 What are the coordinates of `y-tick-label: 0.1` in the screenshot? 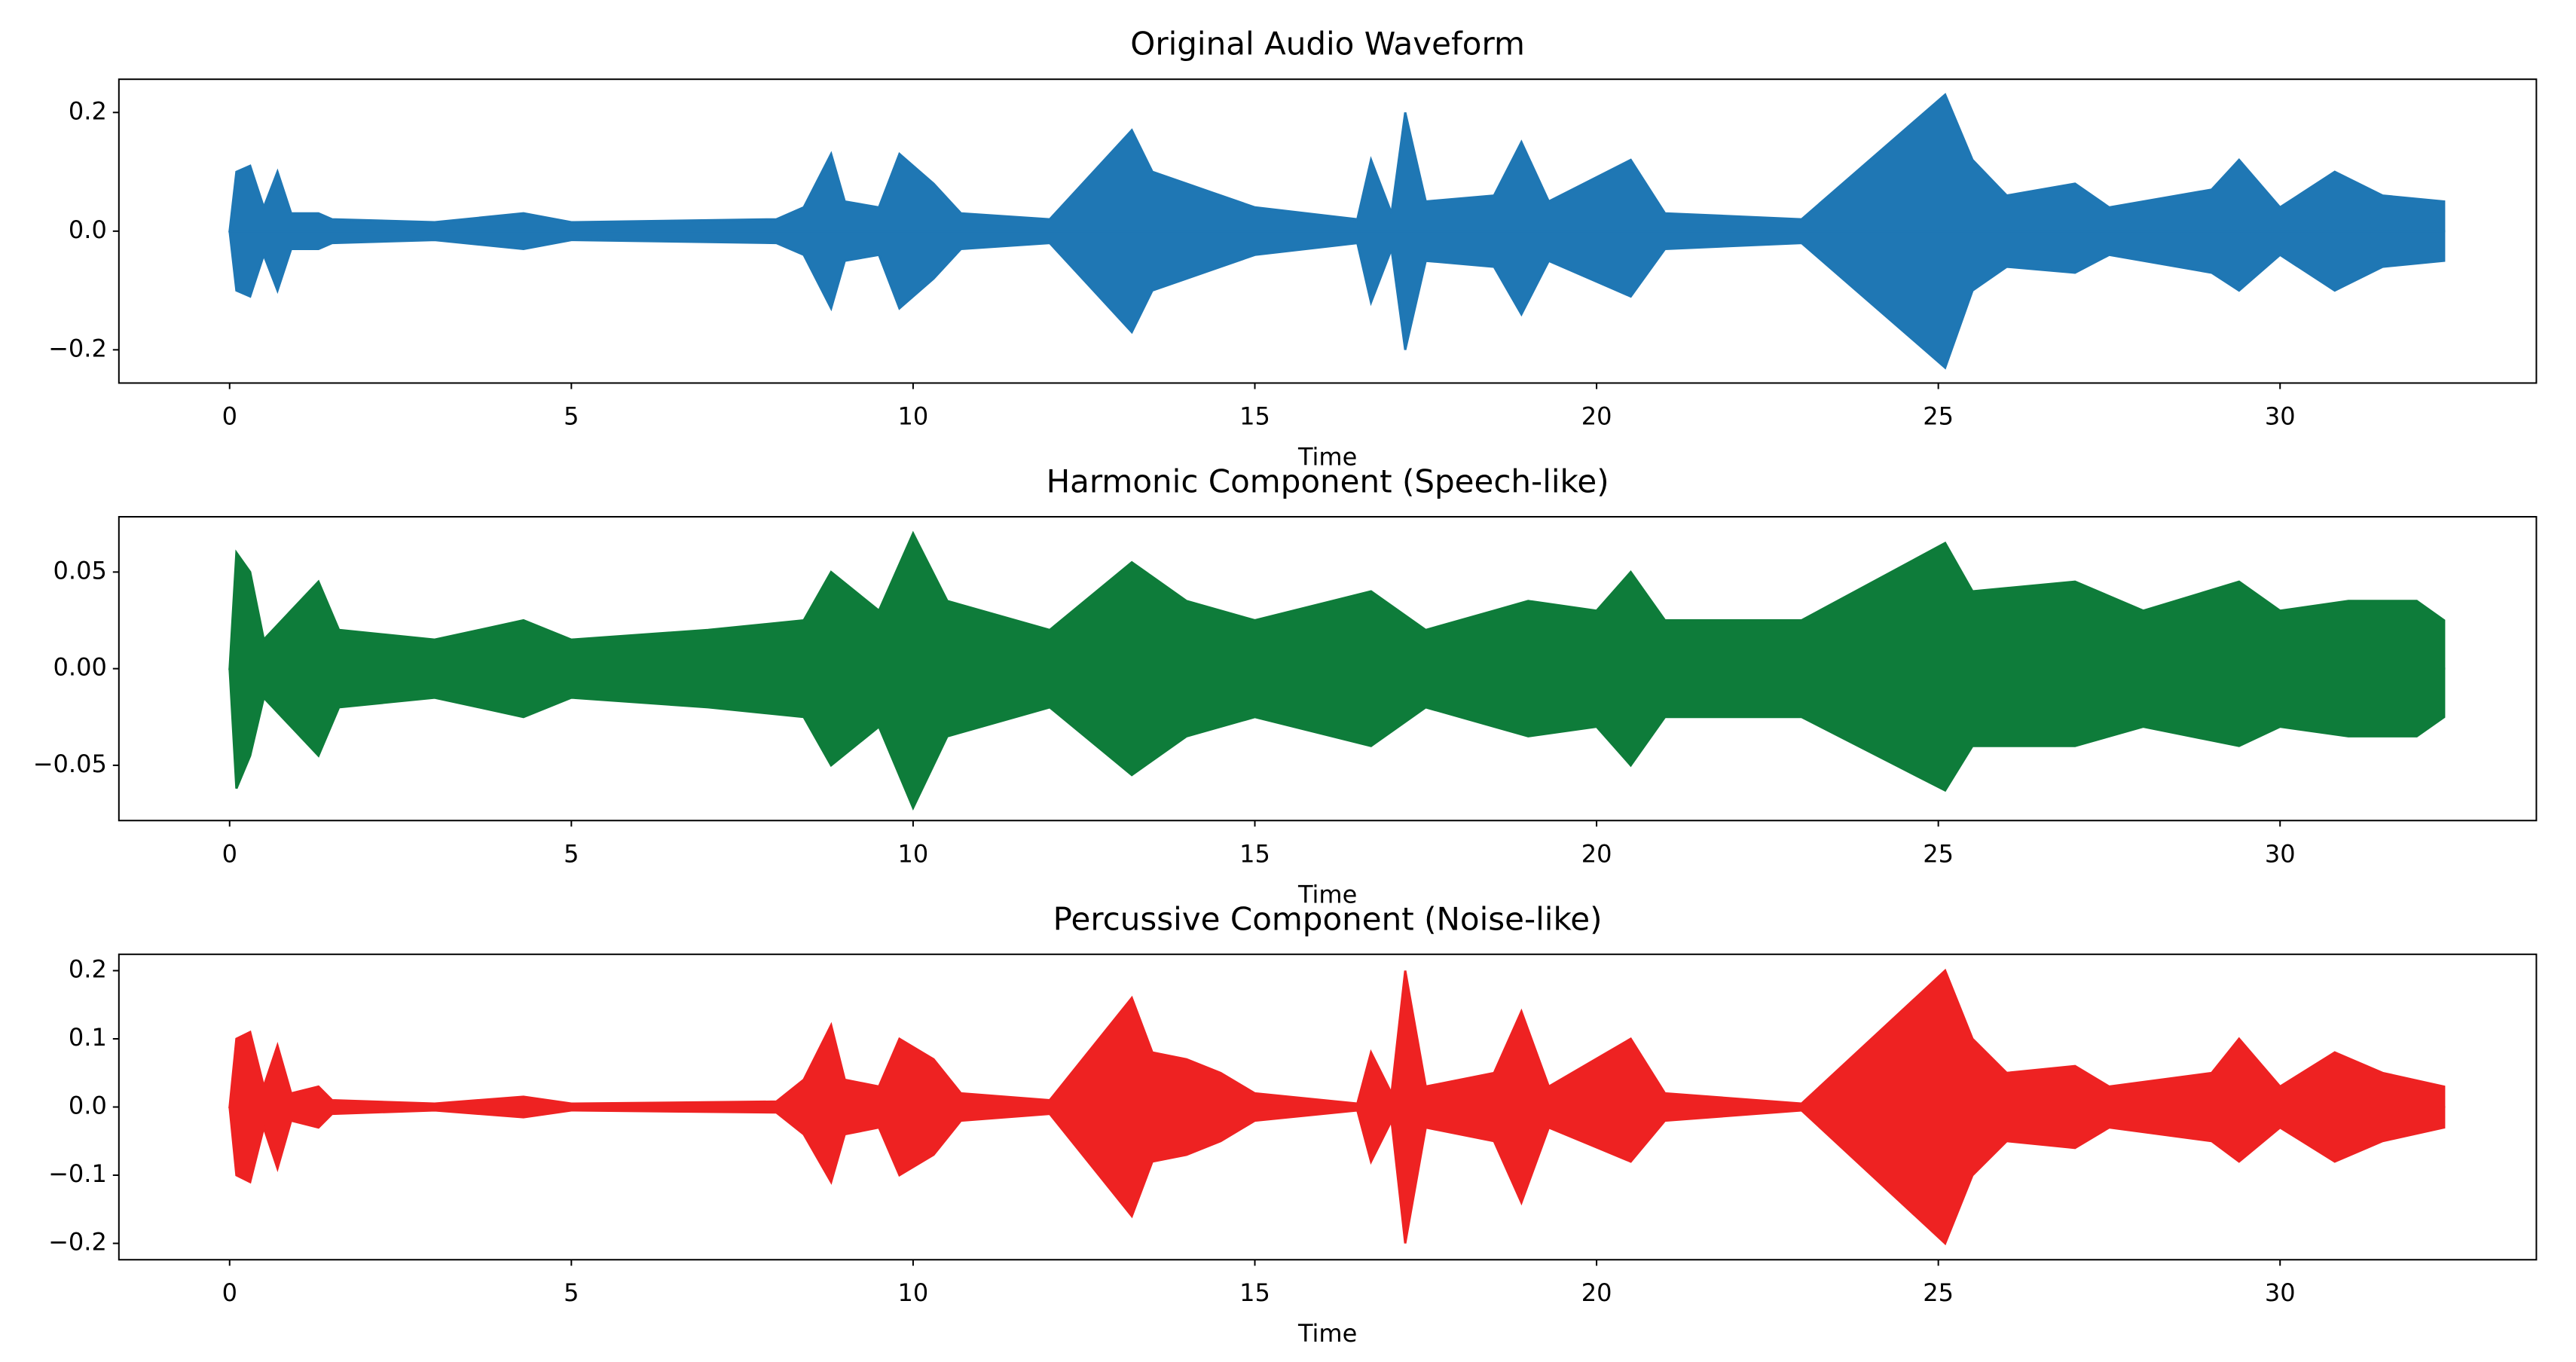 It's located at (88, 1037).